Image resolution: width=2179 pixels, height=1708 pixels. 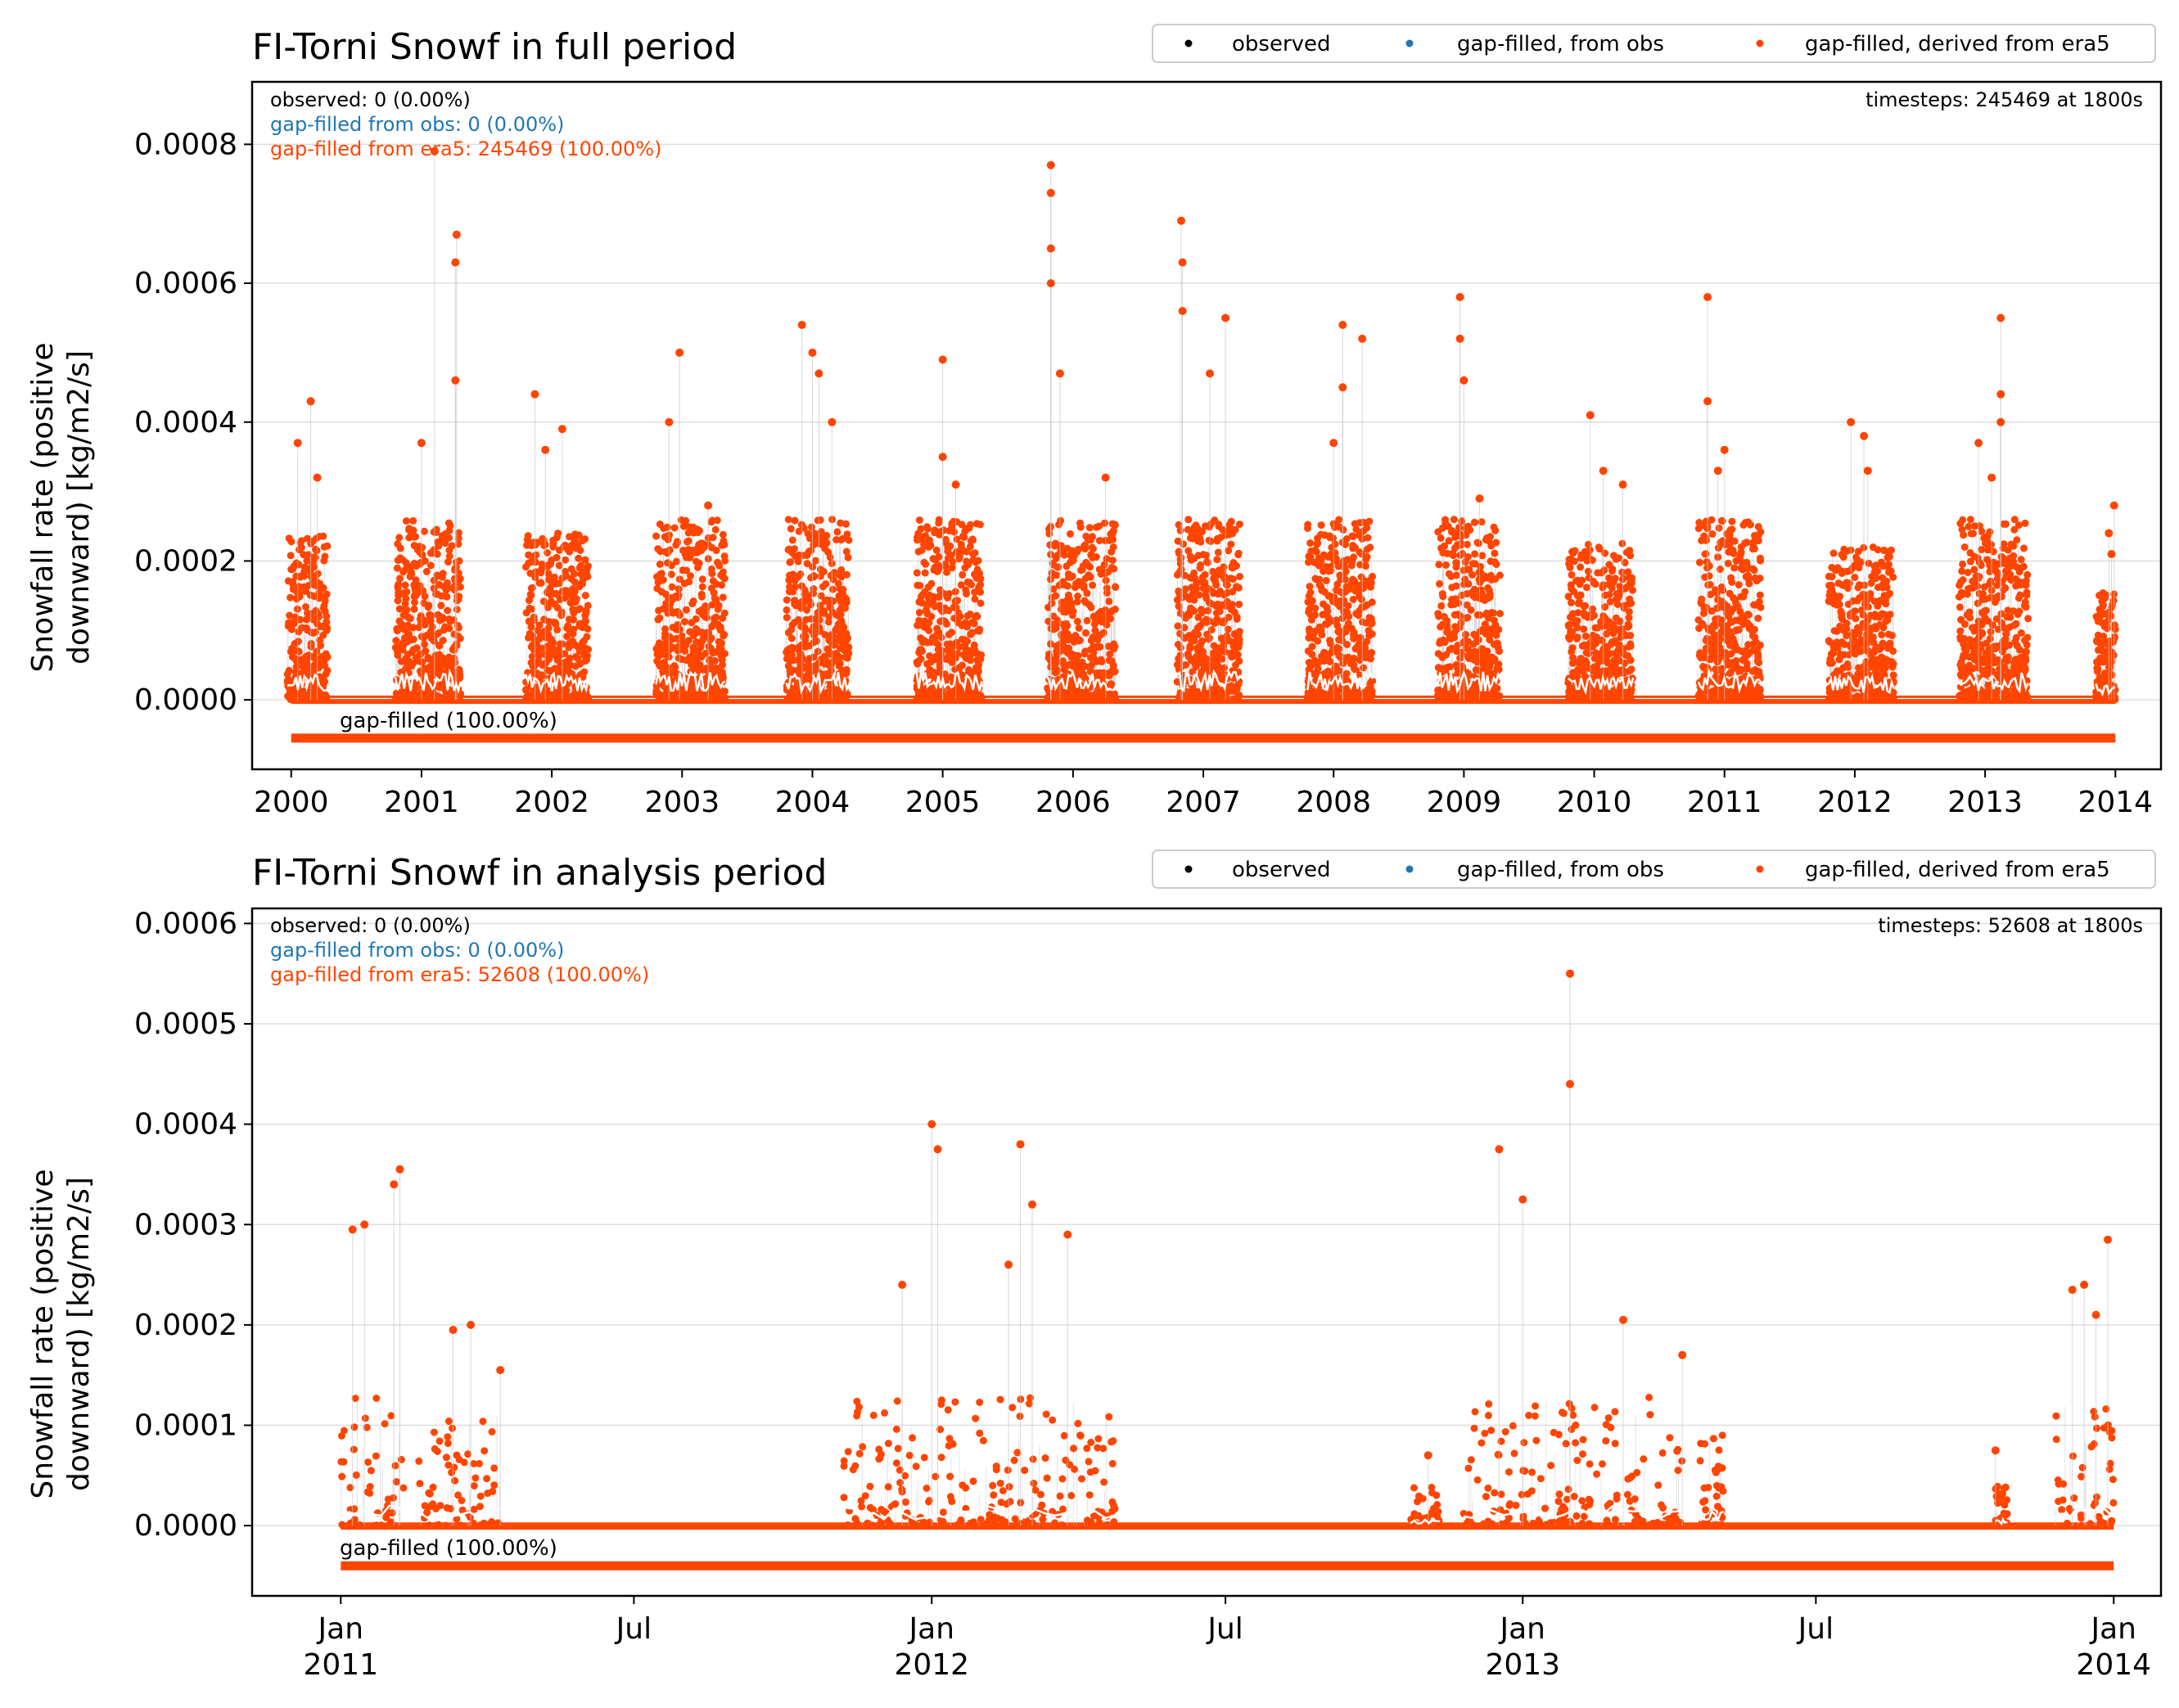 I want to click on season-cluster, so click(x=690, y=526).